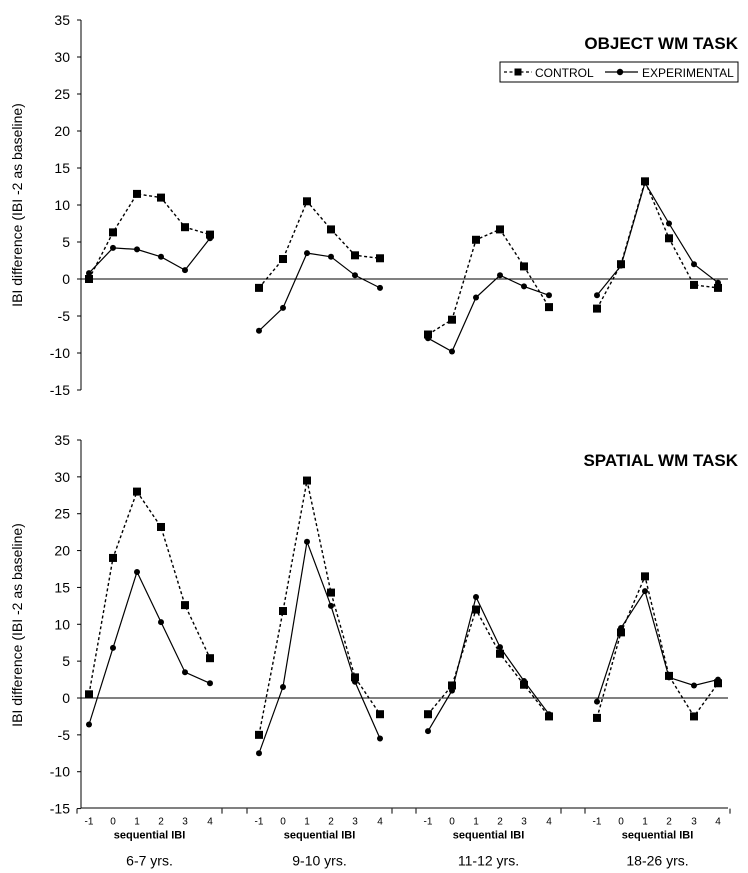  Describe the element at coordinates (17, 625) in the screenshot. I see `y-axis-label-spatial: IBI difference (IBI -2 as baseline)` at that location.